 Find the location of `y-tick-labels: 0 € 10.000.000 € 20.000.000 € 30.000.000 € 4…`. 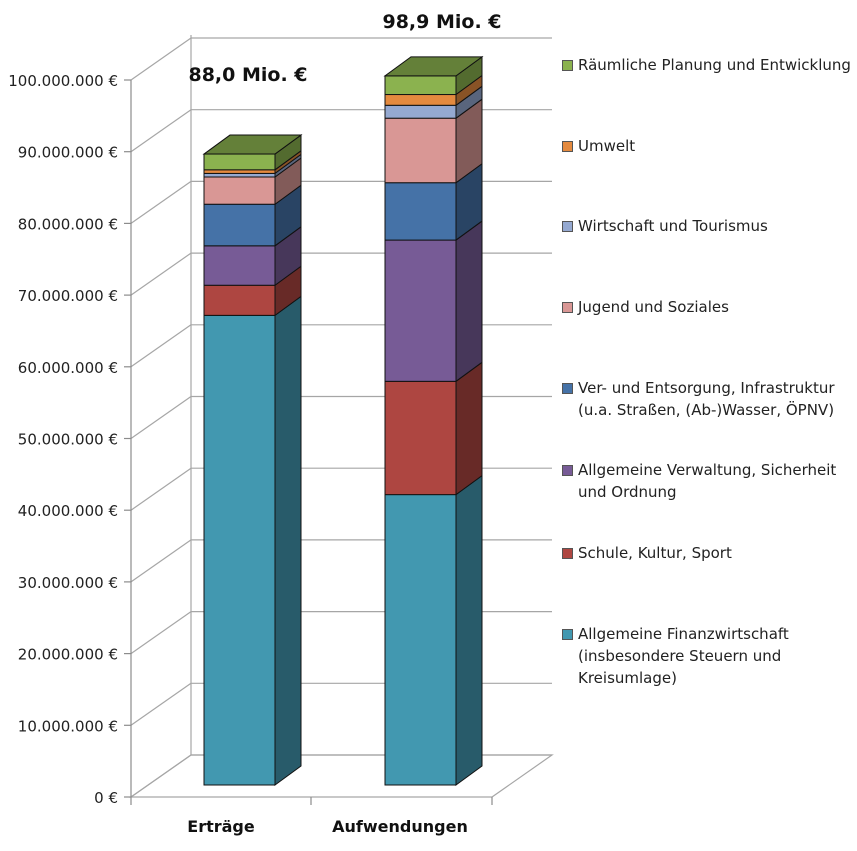

y-tick-labels: 0 € 10.000.000 € 20.000.000 € 30.000.000 € 4… is located at coordinates (63, 439).